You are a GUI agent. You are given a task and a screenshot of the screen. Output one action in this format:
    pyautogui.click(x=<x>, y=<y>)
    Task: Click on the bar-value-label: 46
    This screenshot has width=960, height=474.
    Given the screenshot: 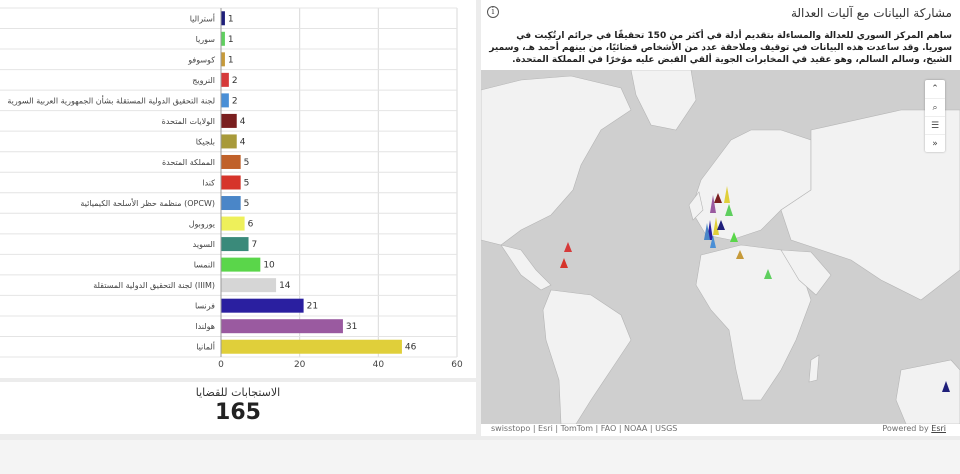 What is the action you would take?
    pyautogui.click(x=411, y=348)
    